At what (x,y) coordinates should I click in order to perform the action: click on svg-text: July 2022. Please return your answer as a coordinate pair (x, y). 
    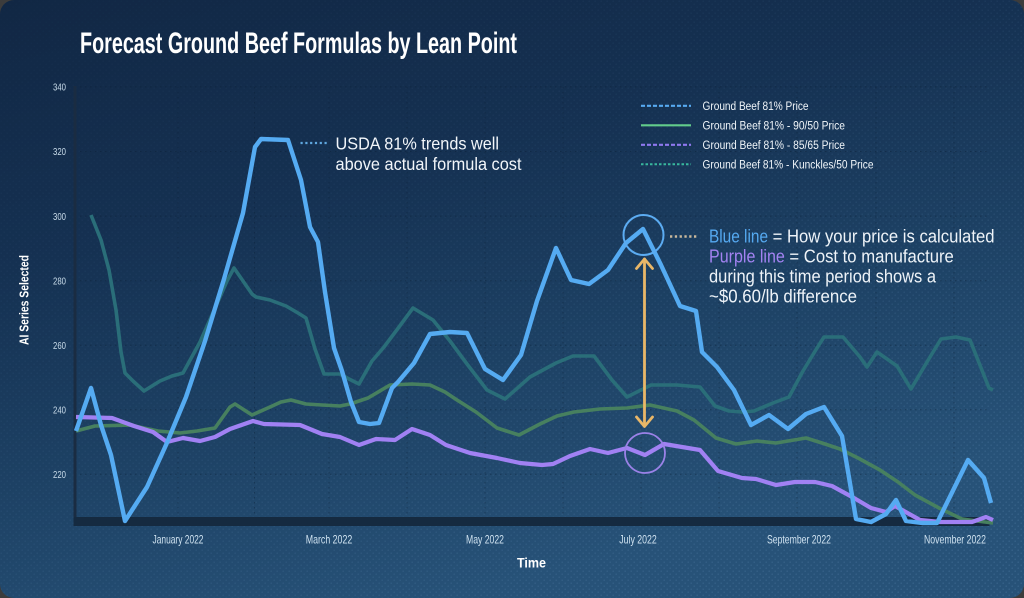
    Looking at the image, I should click on (638, 540).